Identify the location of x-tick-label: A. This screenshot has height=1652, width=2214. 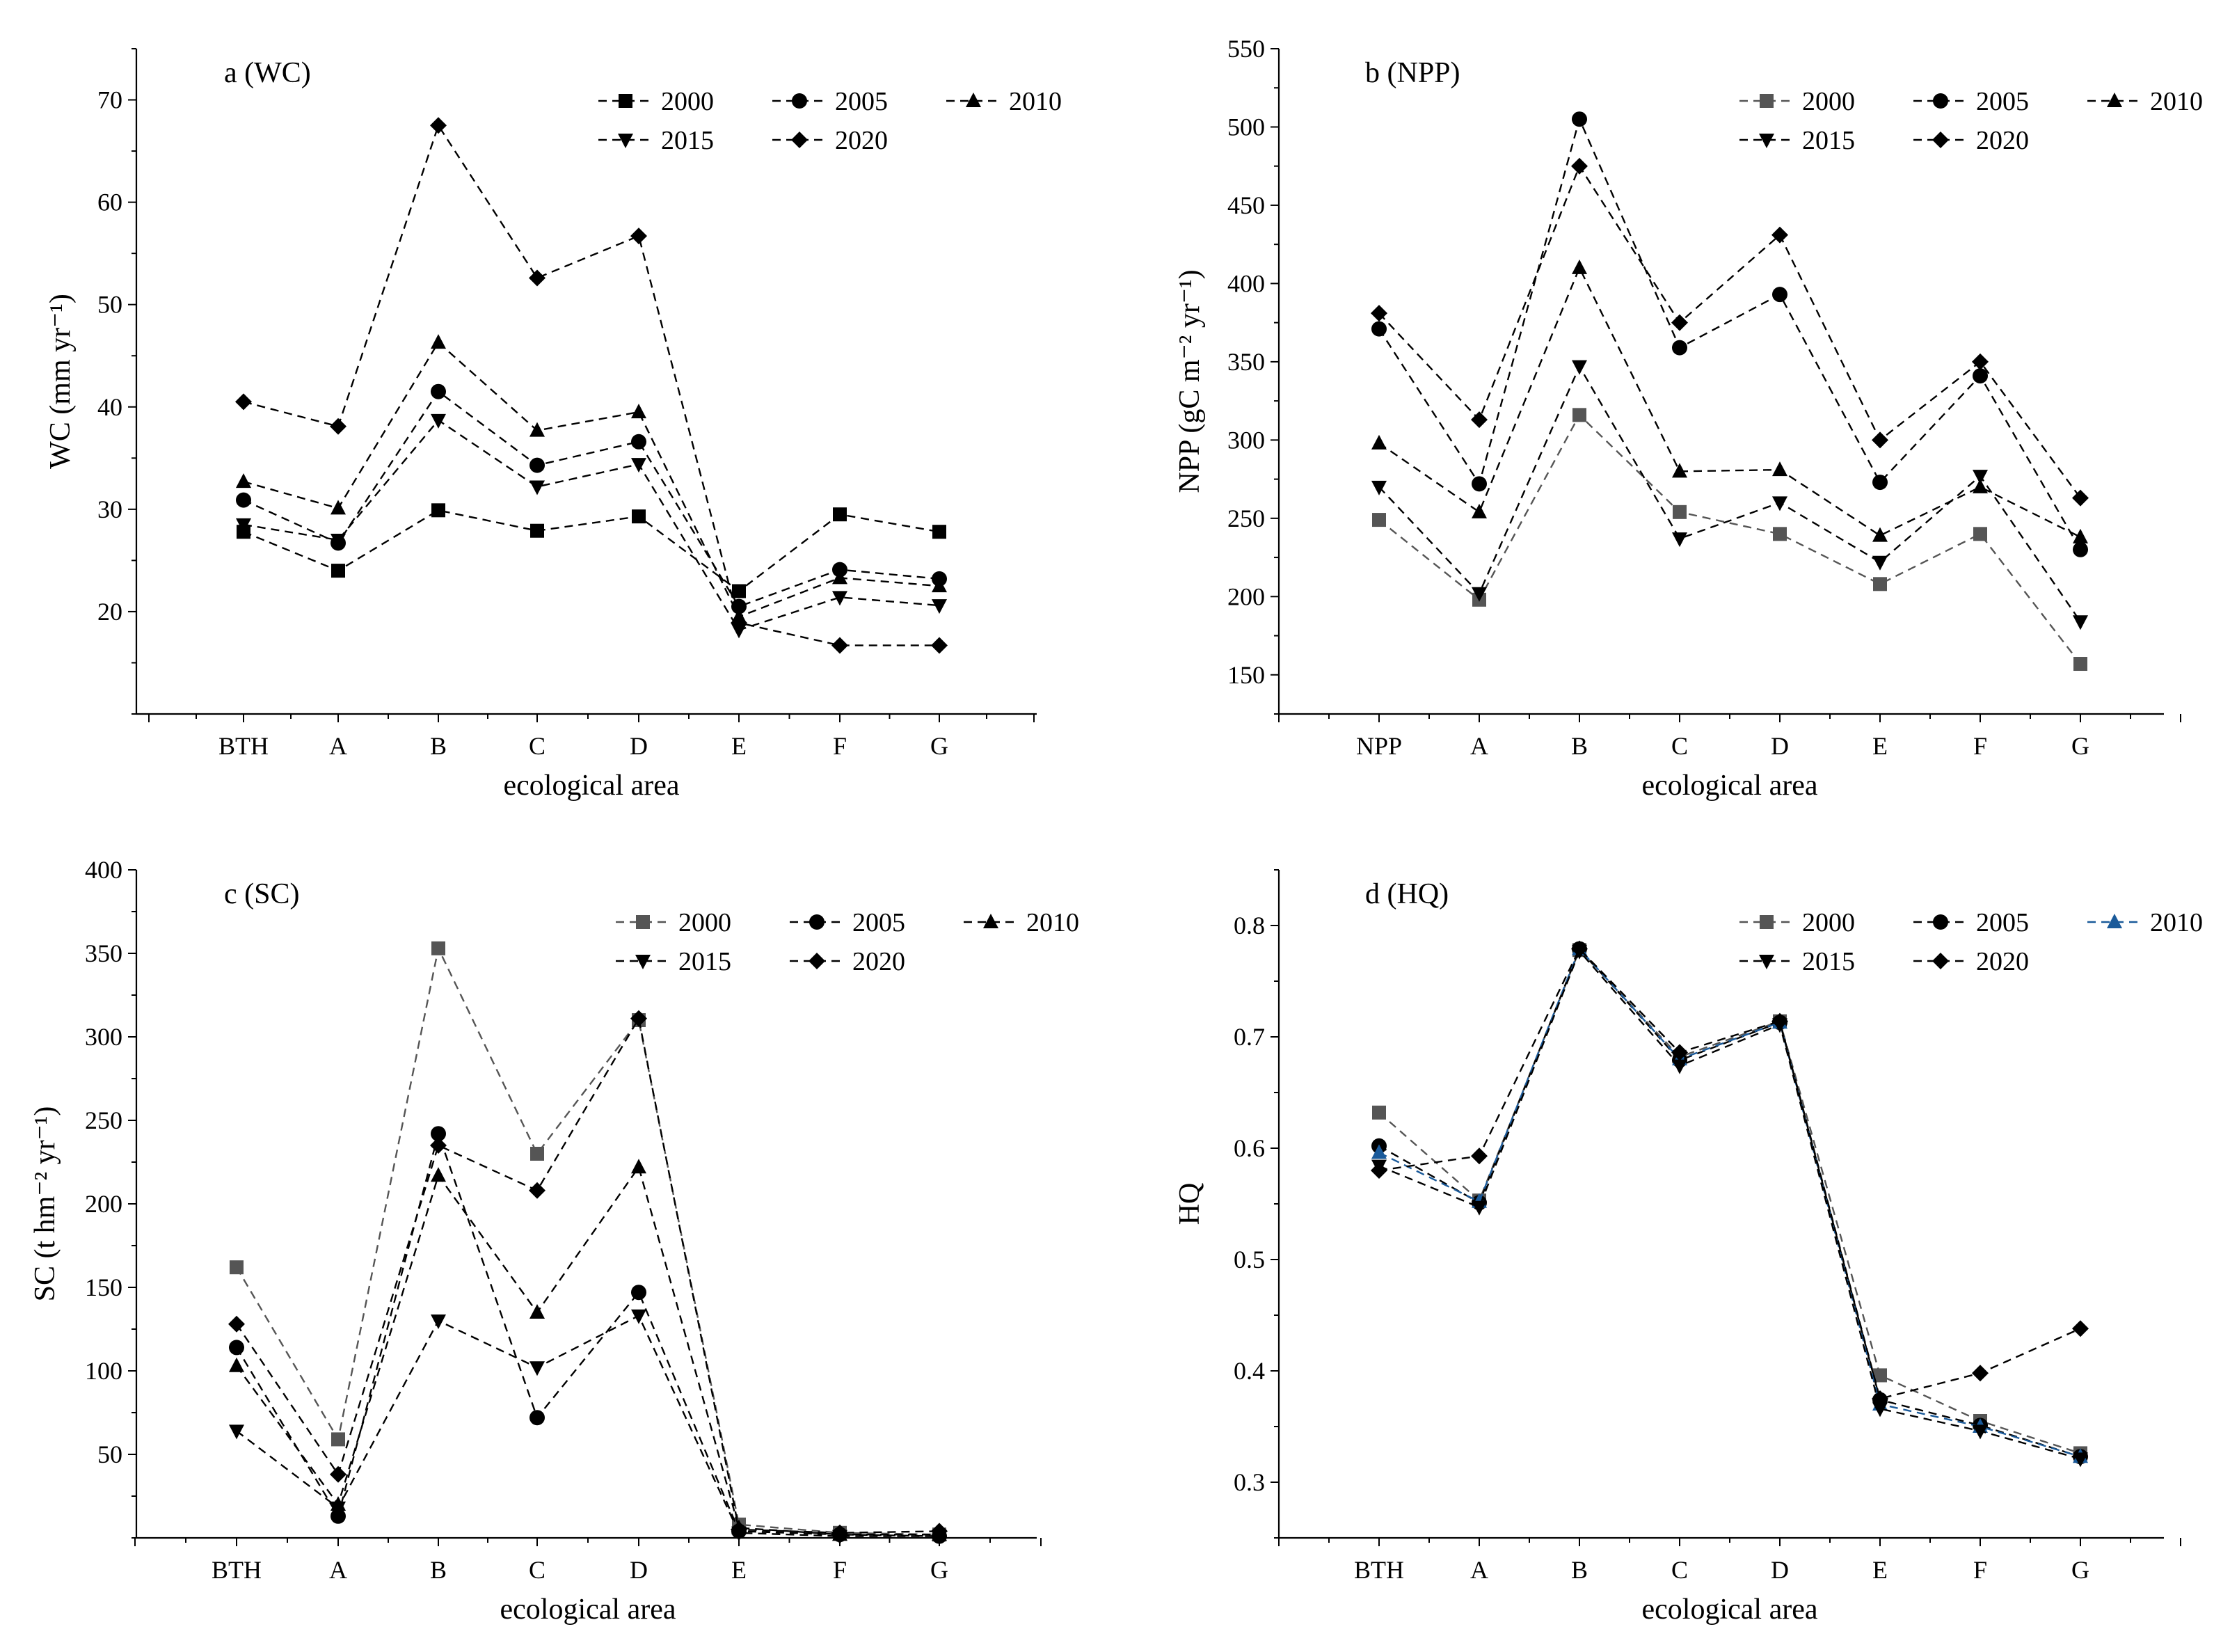
(338, 746).